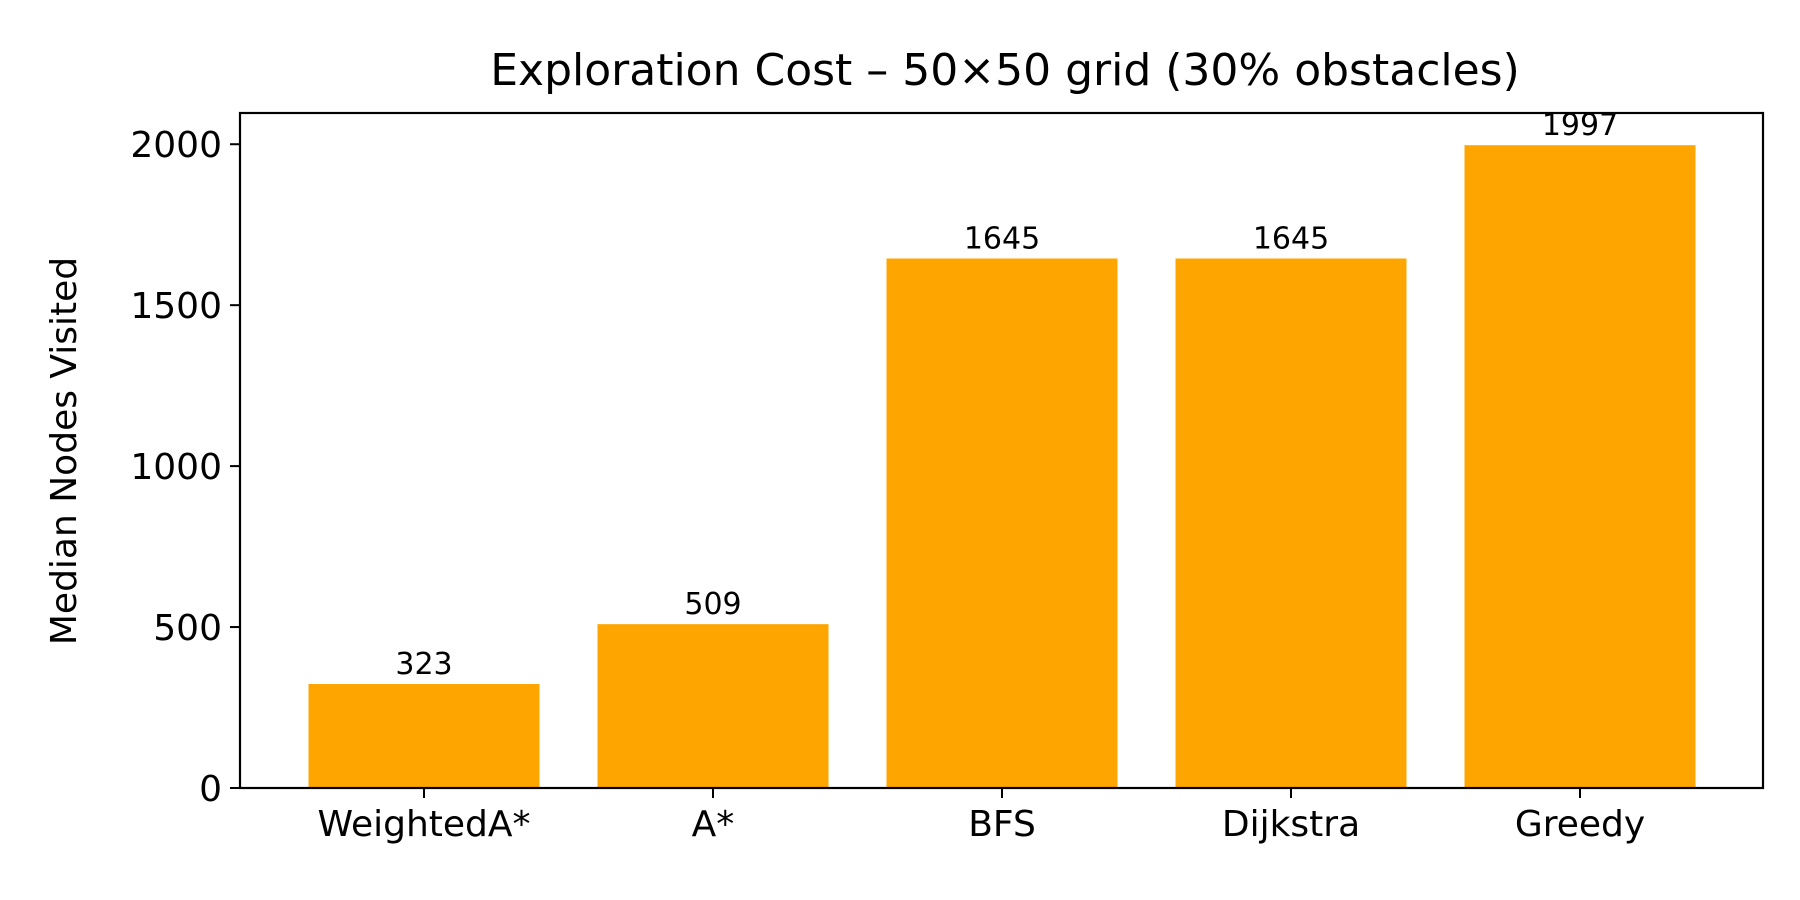 The image size is (1800, 900). I want to click on y-tick-label: 1000, so click(176, 467).